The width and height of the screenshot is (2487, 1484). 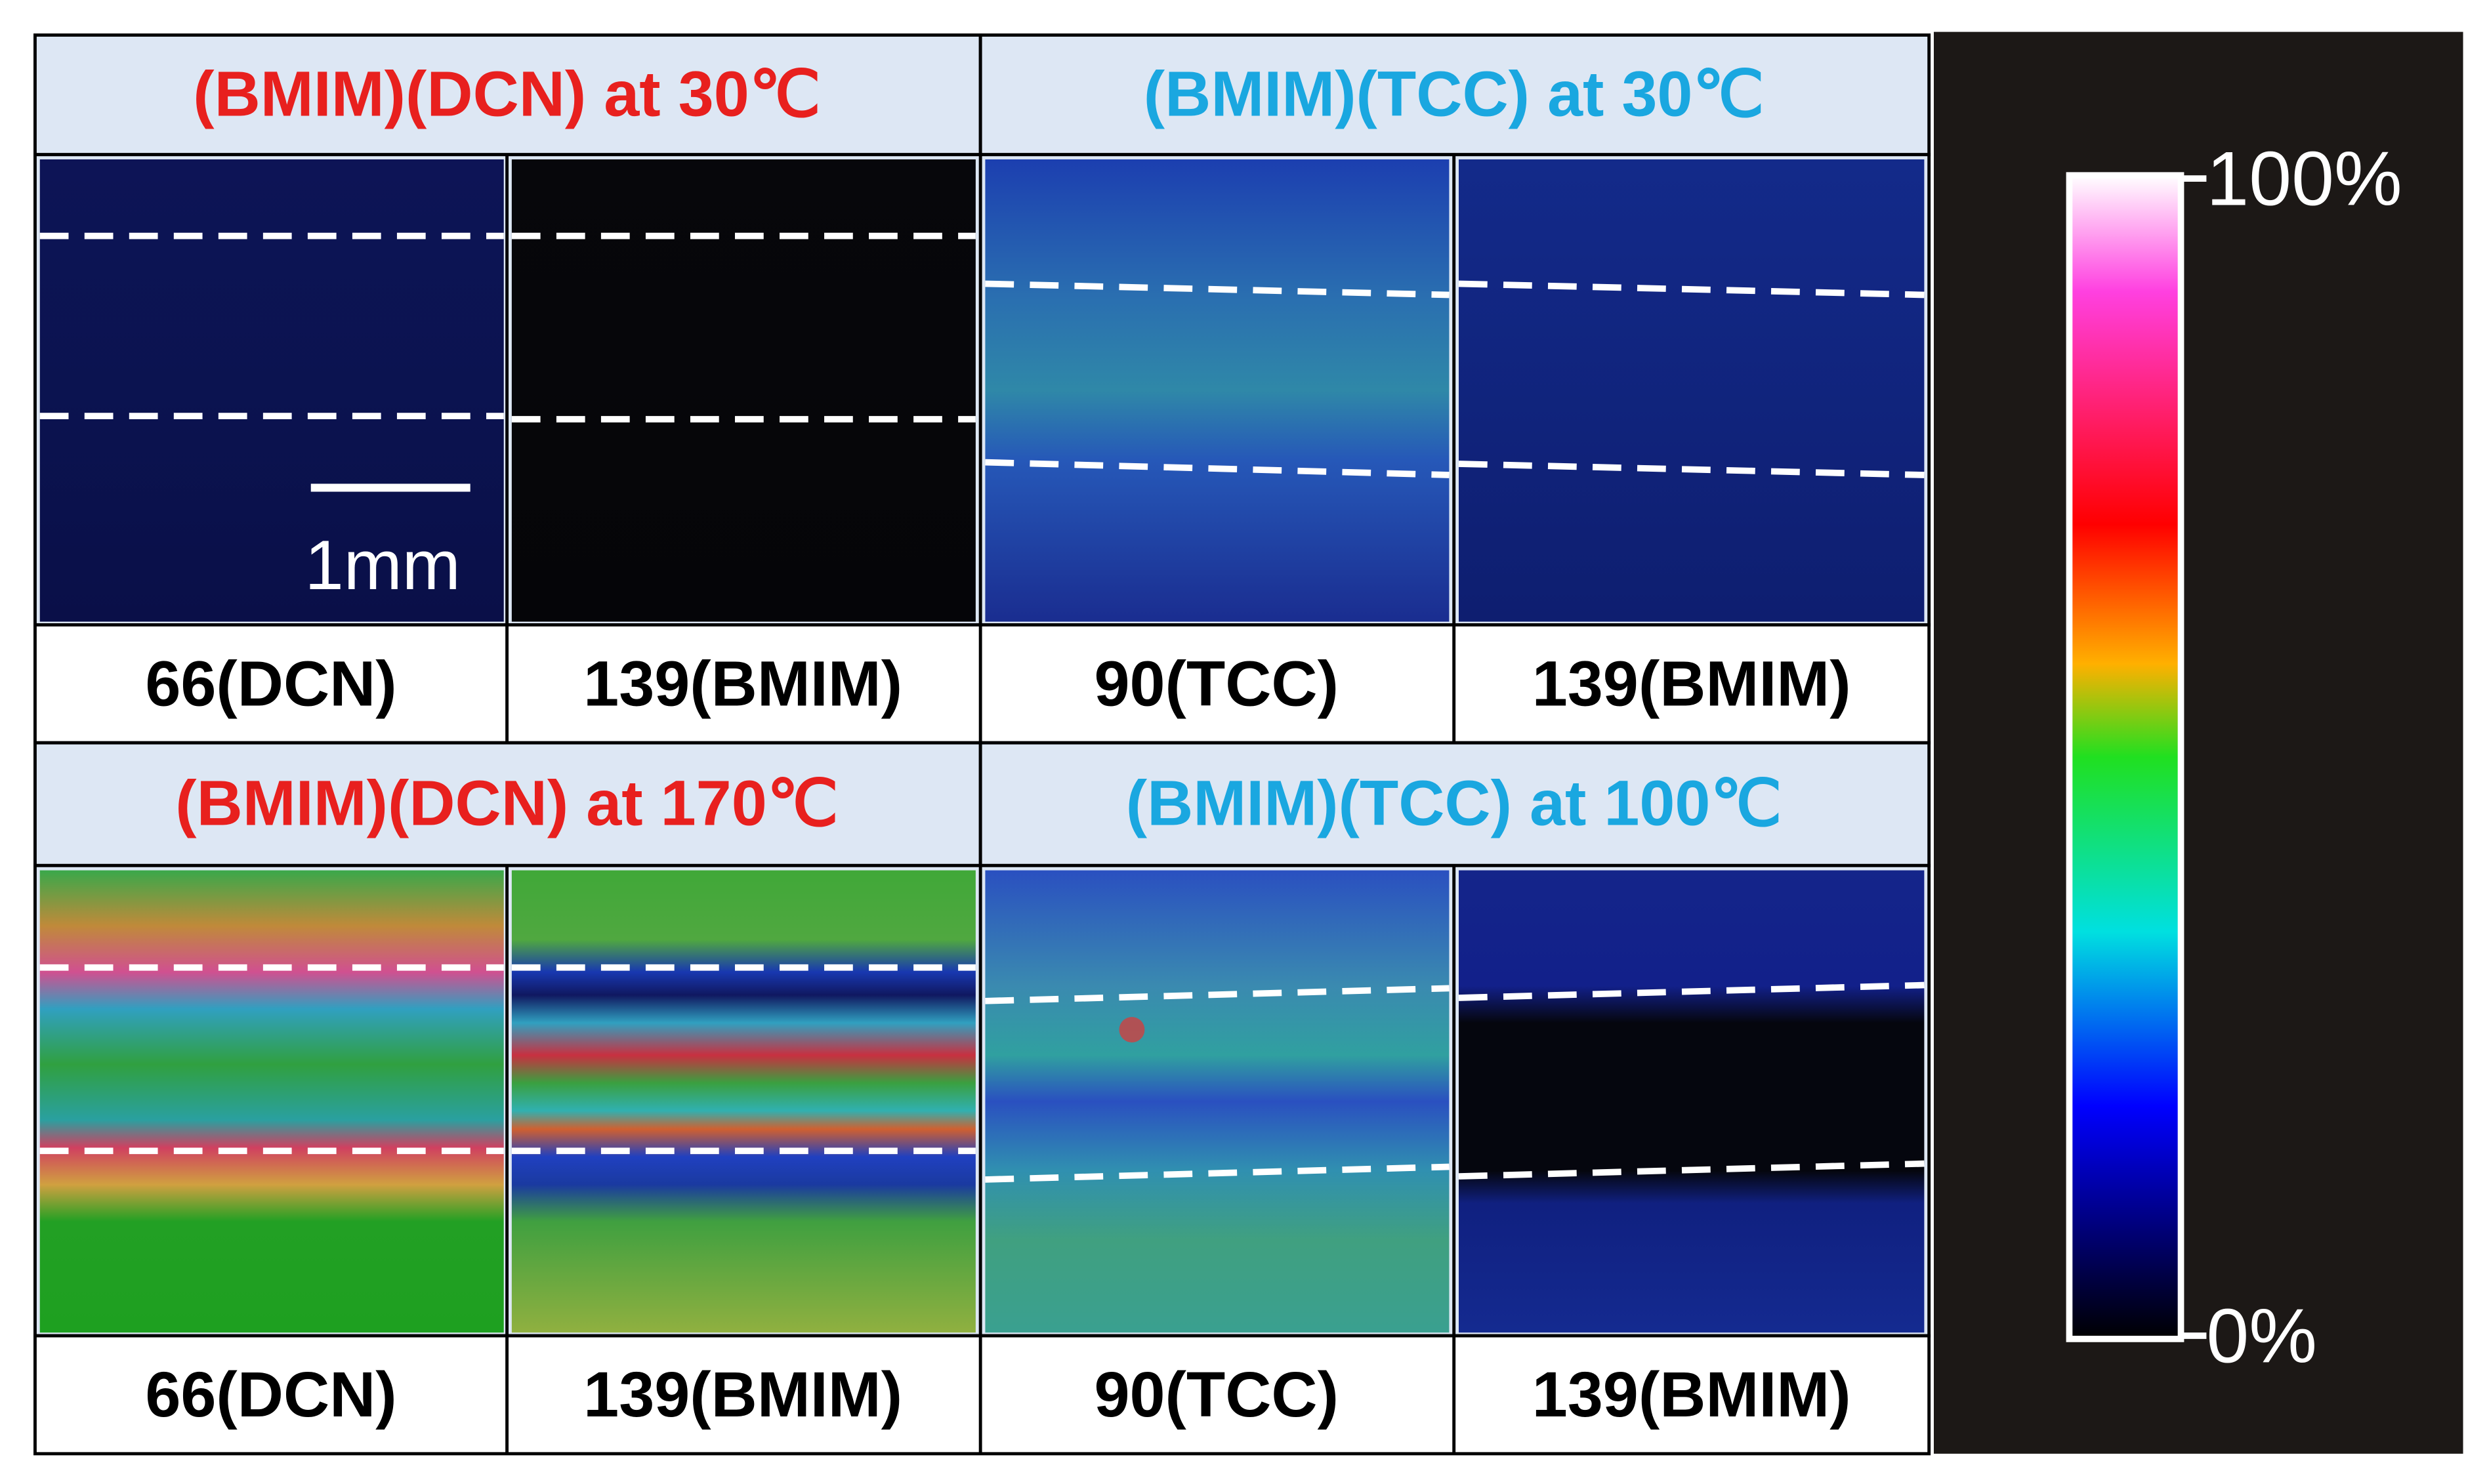 I want to click on panel-title: (BMIM)(TCC) at 100℃, so click(x=1454, y=804).